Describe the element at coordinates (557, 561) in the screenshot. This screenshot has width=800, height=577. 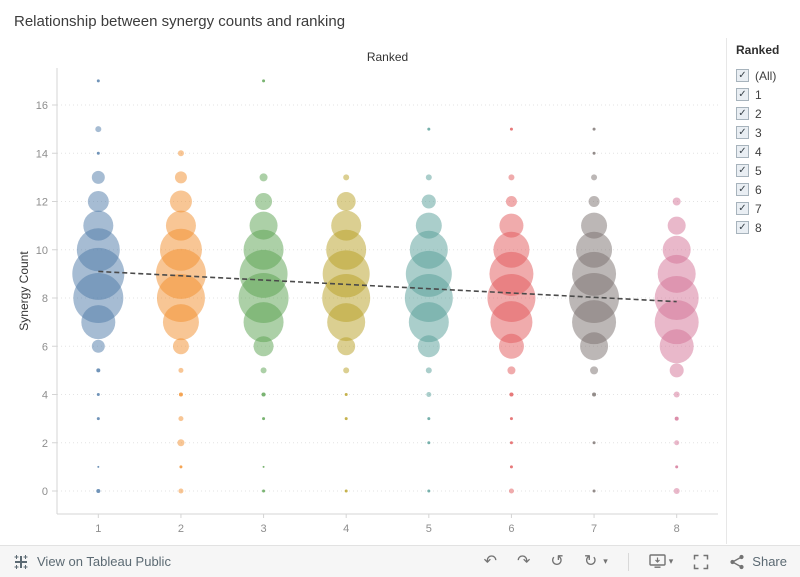
I see `replay-icon: ↺` at that location.